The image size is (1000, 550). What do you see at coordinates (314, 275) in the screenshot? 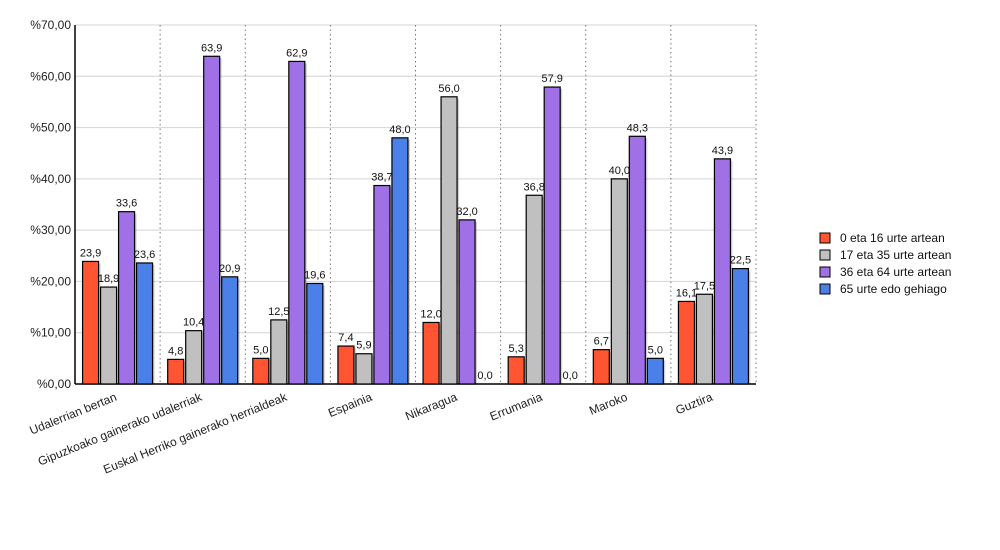
I see `data-label: 19,6` at bounding box center [314, 275].